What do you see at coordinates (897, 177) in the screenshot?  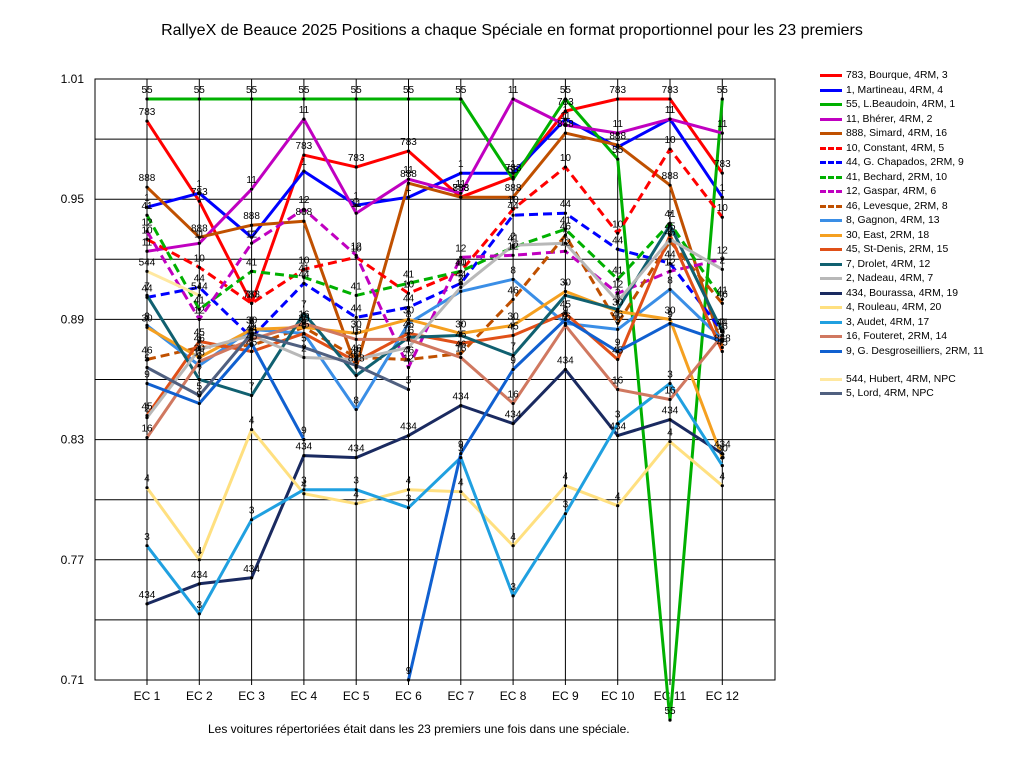 I see `legend-label: 41, Bechard, 2RM, 10` at bounding box center [897, 177].